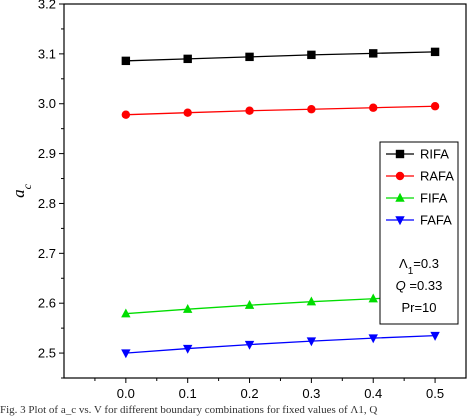  I want to click on parameter-label: Q =0.33, so click(419, 285).